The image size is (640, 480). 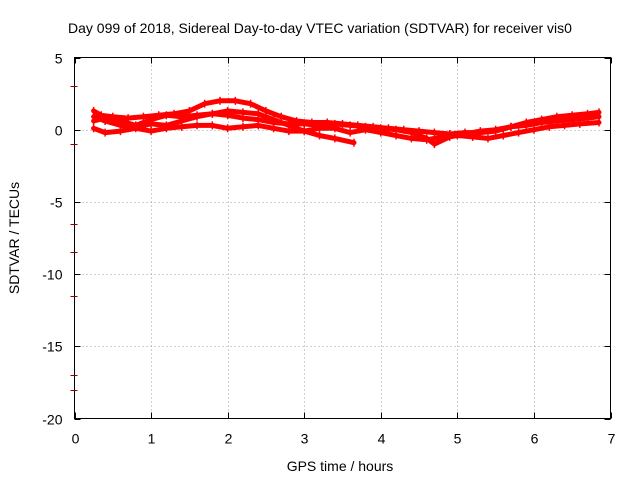 What do you see at coordinates (52, 420) in the screenshot?
I see `y-tick-label: -20` at bounding box center [52, 420].